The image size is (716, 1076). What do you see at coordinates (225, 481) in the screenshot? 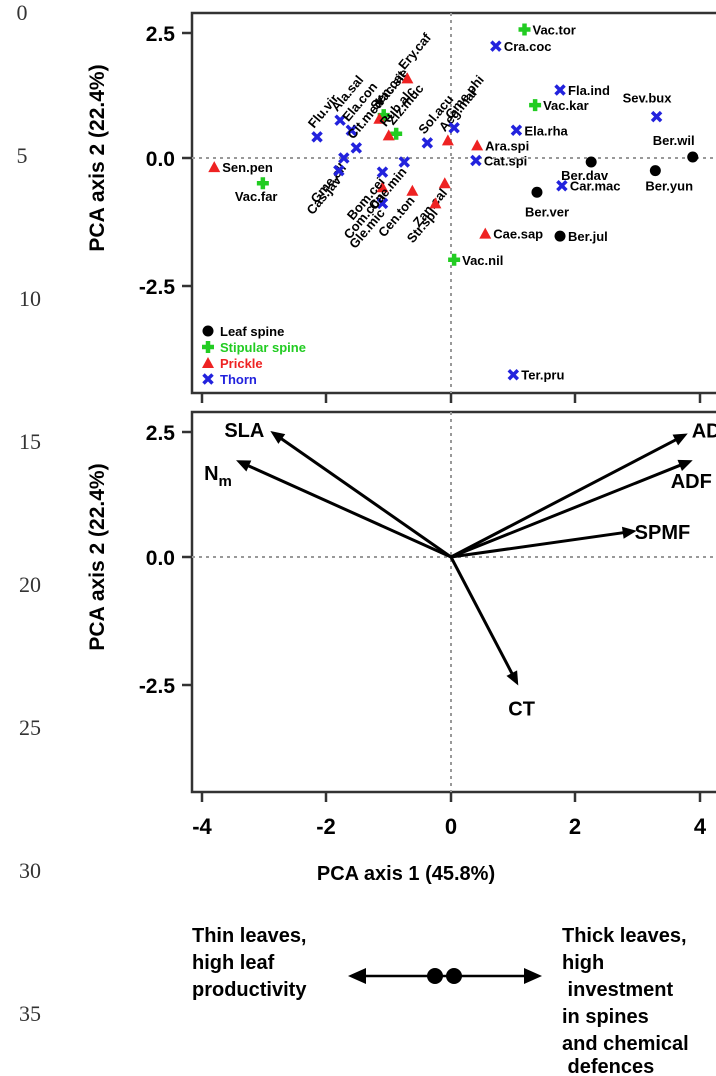
I see `vector-label-subscript: m` at bounding box center [225, 481].